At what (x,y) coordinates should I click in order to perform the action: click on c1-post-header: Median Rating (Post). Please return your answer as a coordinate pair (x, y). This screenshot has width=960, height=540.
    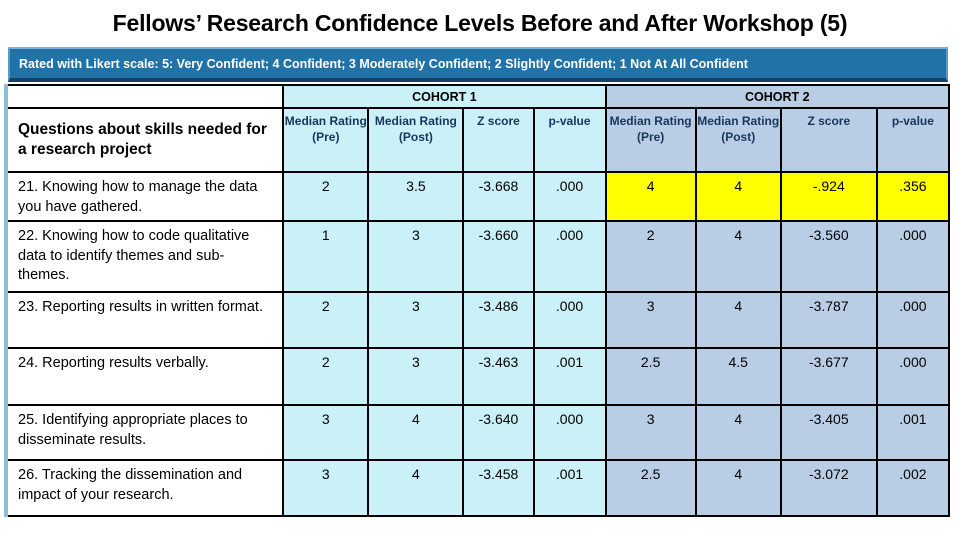
    Looking at the image, I should click on (416, 140).